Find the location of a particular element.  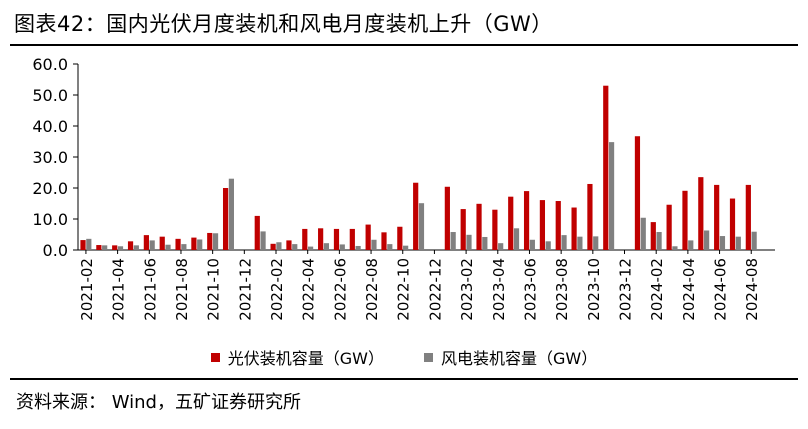

source-note: 资料来源： Wind，五矿证券研究所 is located at coordinates (158, 402).